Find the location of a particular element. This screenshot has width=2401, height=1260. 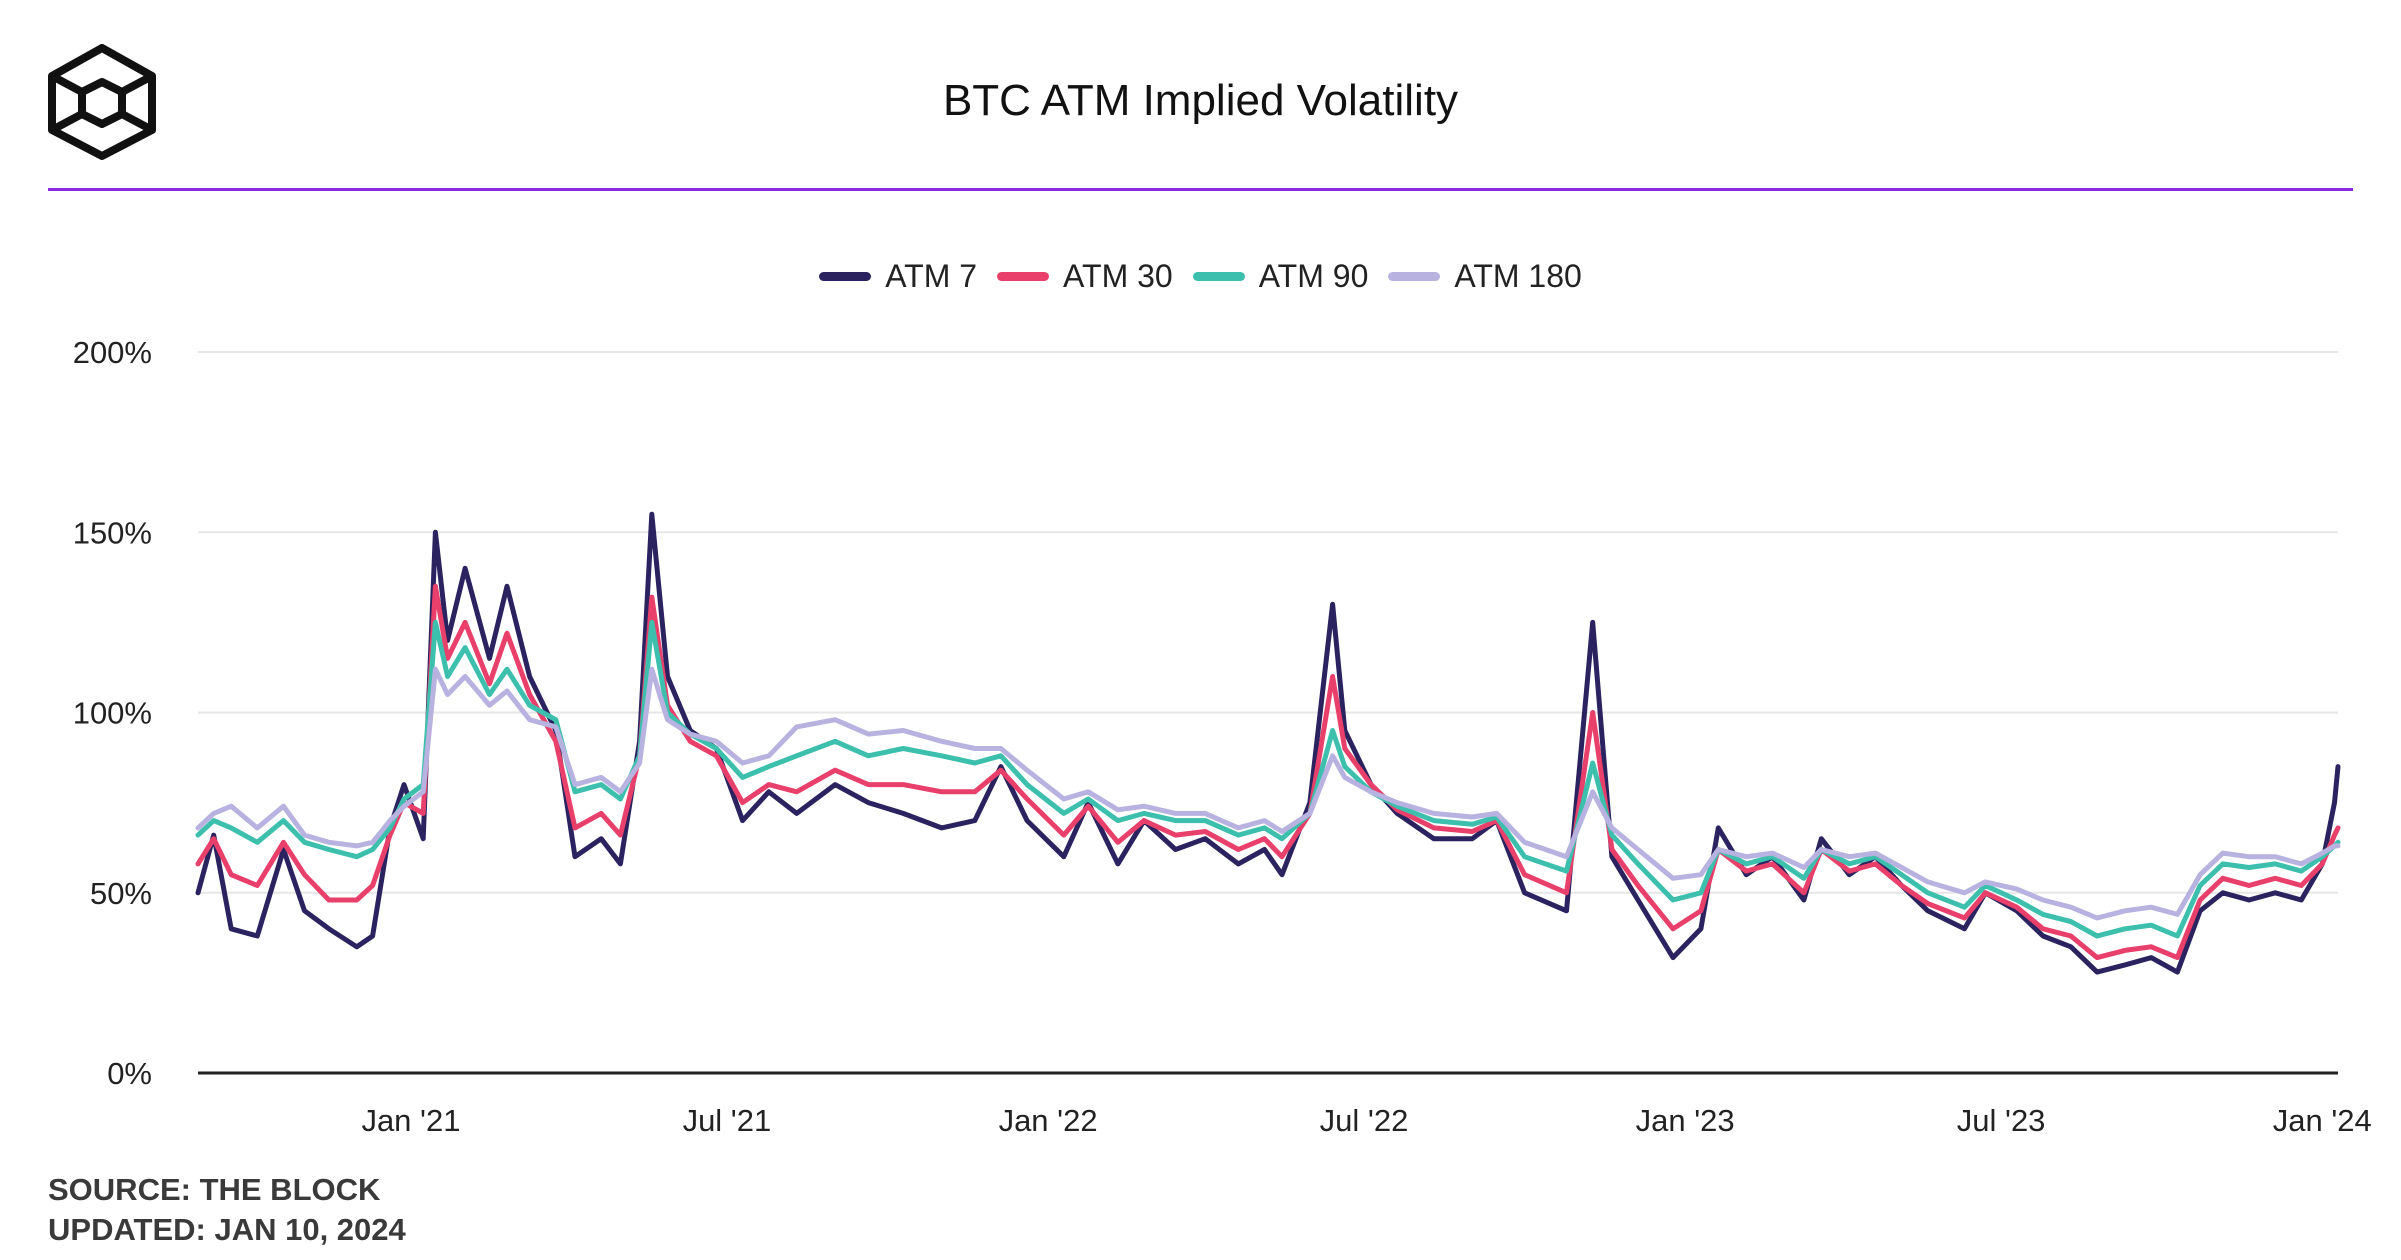

legend-item-atm30: ATM 30 is located at coordinates (1085, 276).